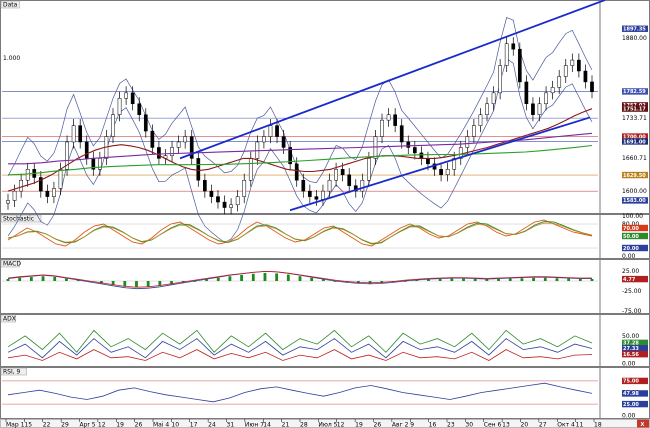 The image size is (650, 428). I want to click on data-value-tag-label: 1583.00, so click(634, 201).